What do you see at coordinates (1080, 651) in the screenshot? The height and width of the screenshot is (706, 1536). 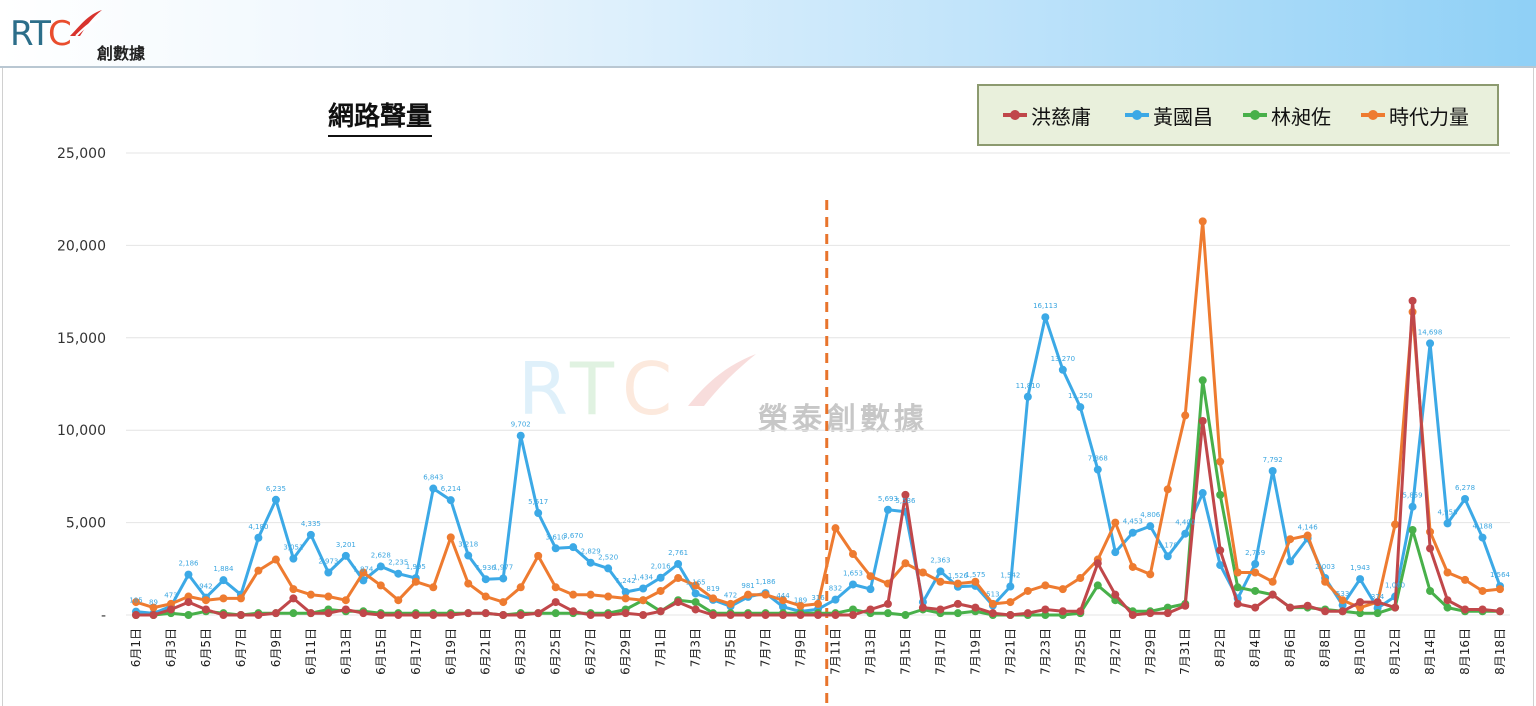 I see `x-tick-label: 7月25日` at bounding box center [1080, 651].